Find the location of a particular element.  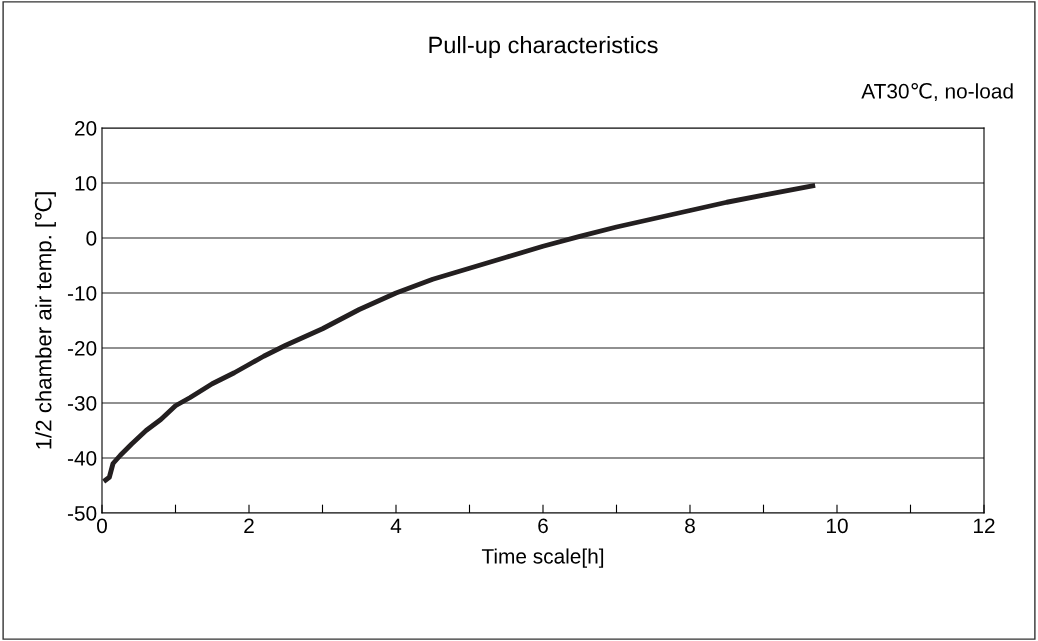

y-axis-title: 1/2 chamber air temp. [℃] is located at coordinates (45, 320).